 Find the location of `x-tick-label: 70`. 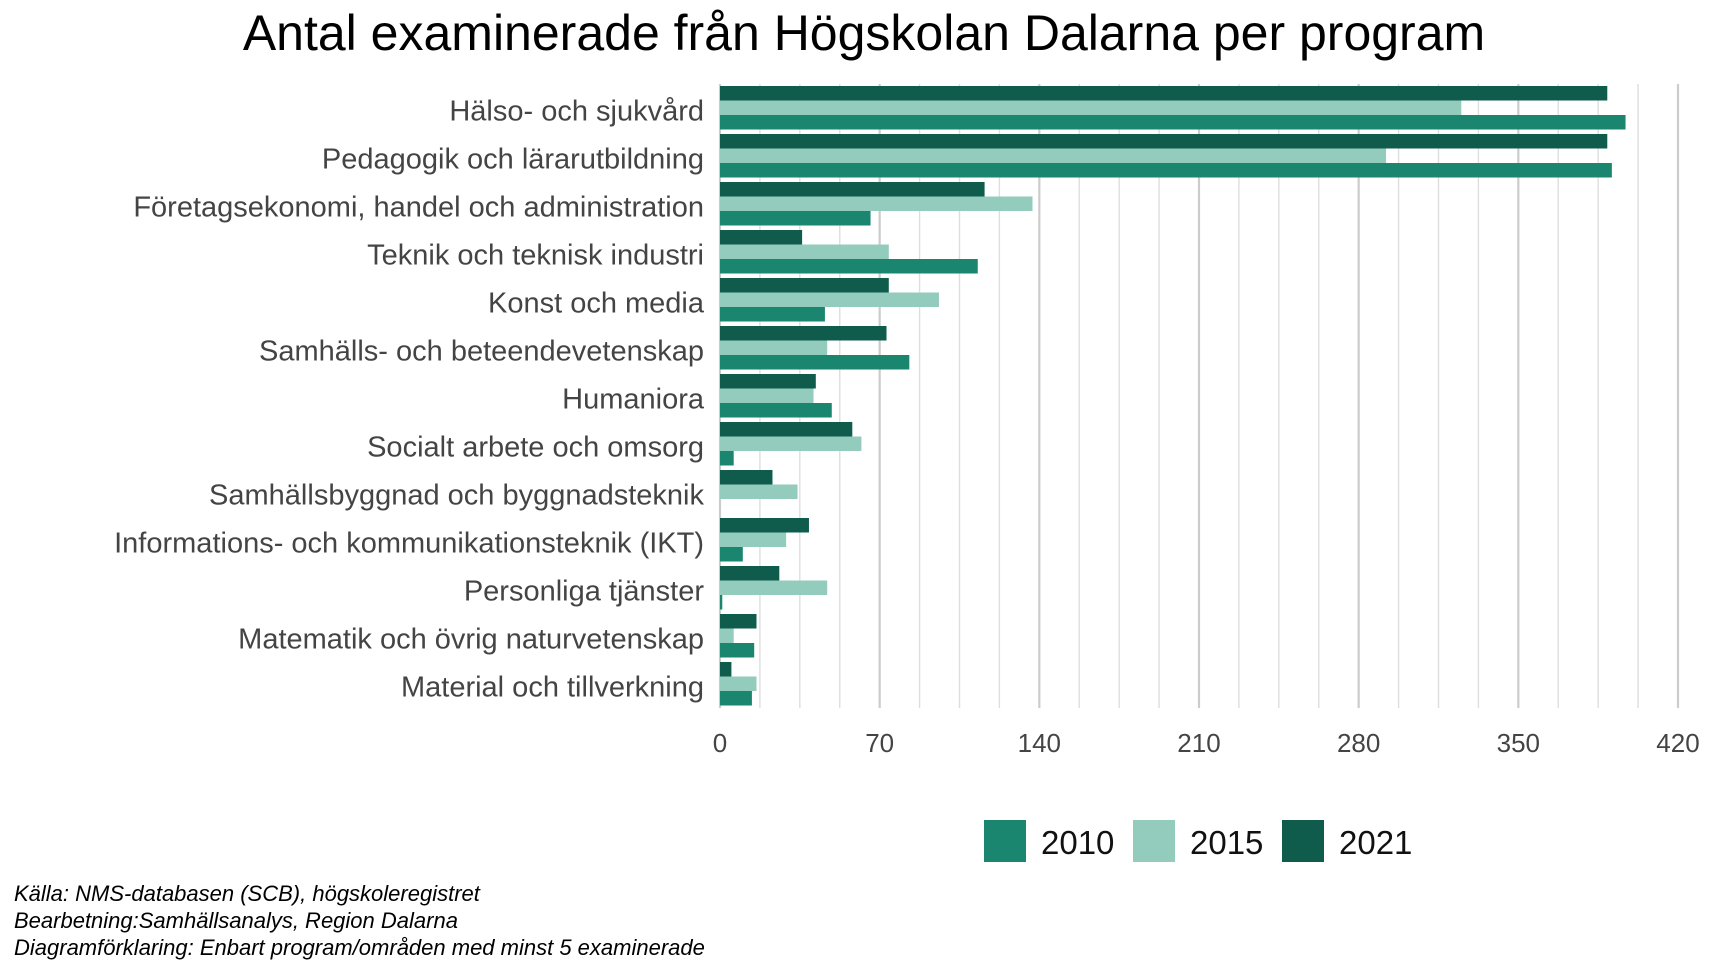

x-tick-label: 70 is located at coordinates (879, 743).